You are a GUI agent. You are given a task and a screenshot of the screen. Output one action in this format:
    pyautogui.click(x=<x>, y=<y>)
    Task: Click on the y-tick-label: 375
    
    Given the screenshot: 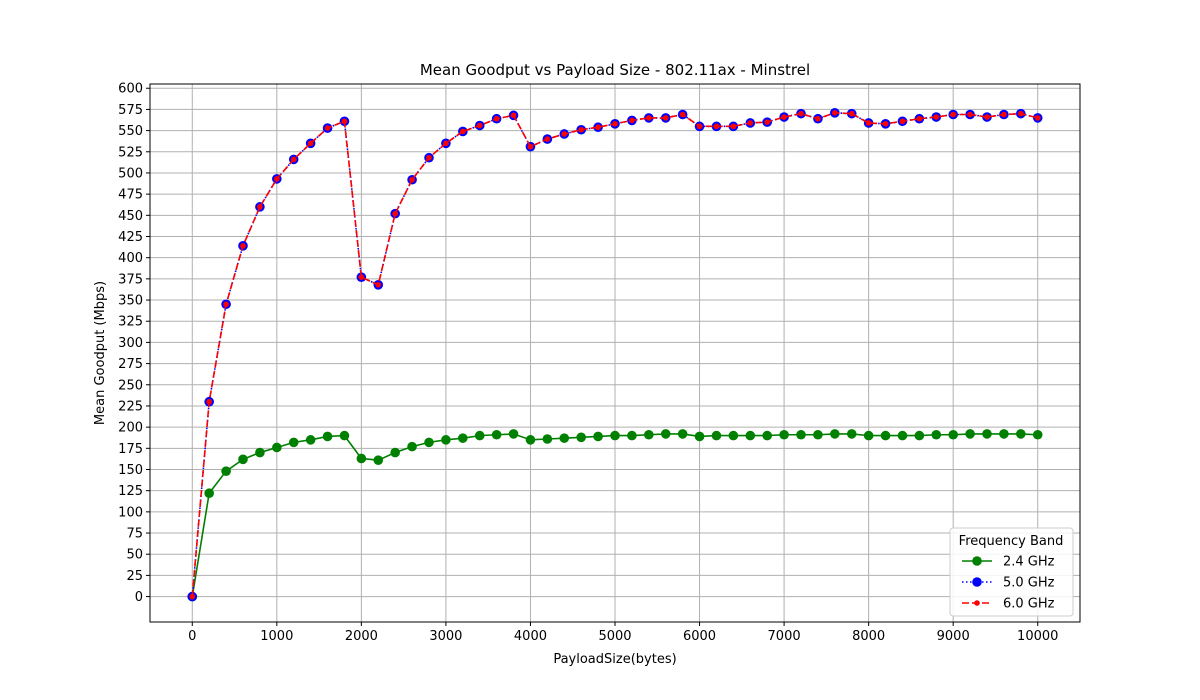 What is the action you would take?
    pyautogui.click(x=130, y=279)
    